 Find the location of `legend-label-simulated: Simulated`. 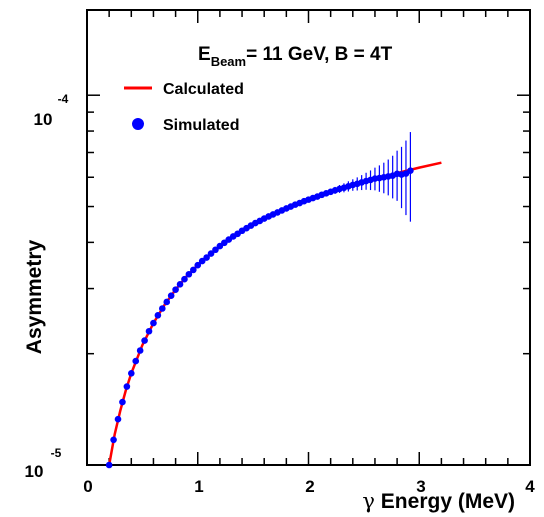

legend-label-simulated: Simulated is located at coordinates (201, 125).